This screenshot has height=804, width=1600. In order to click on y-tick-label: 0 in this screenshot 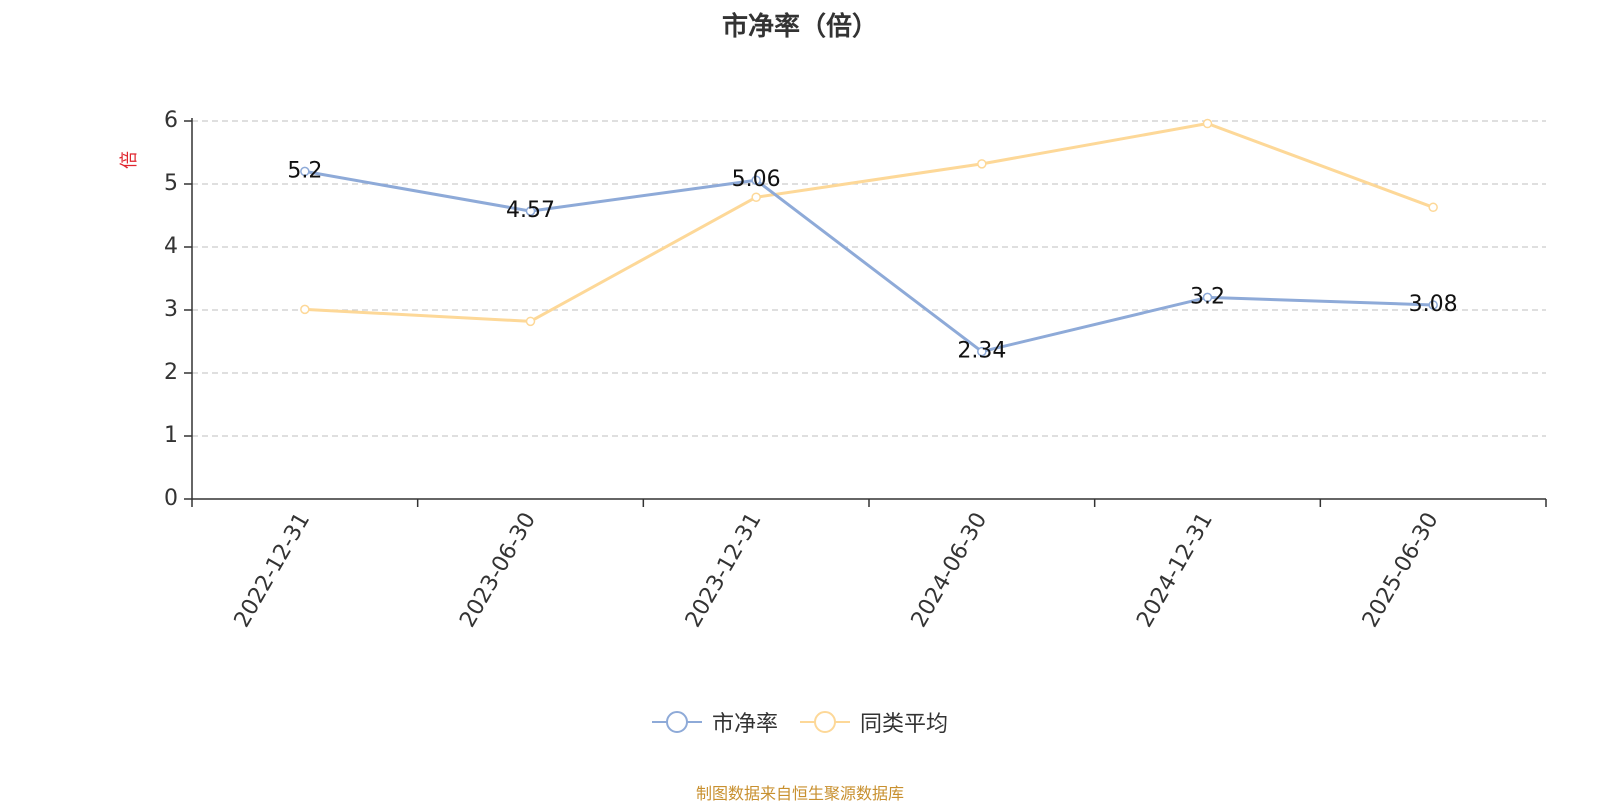, I will do `click(171, 498)`.